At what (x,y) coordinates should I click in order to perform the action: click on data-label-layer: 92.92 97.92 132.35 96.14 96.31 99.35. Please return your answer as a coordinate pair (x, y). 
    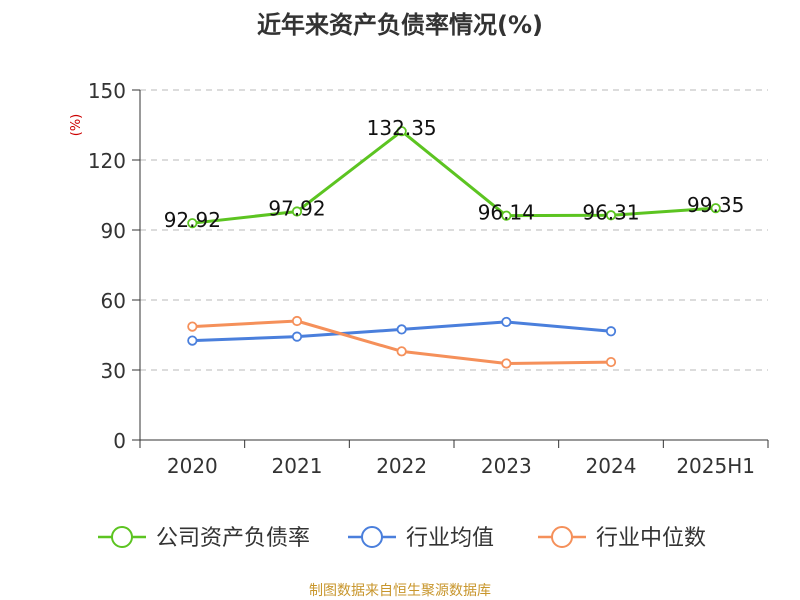
    Looking at the image, I should click on (454, 174).